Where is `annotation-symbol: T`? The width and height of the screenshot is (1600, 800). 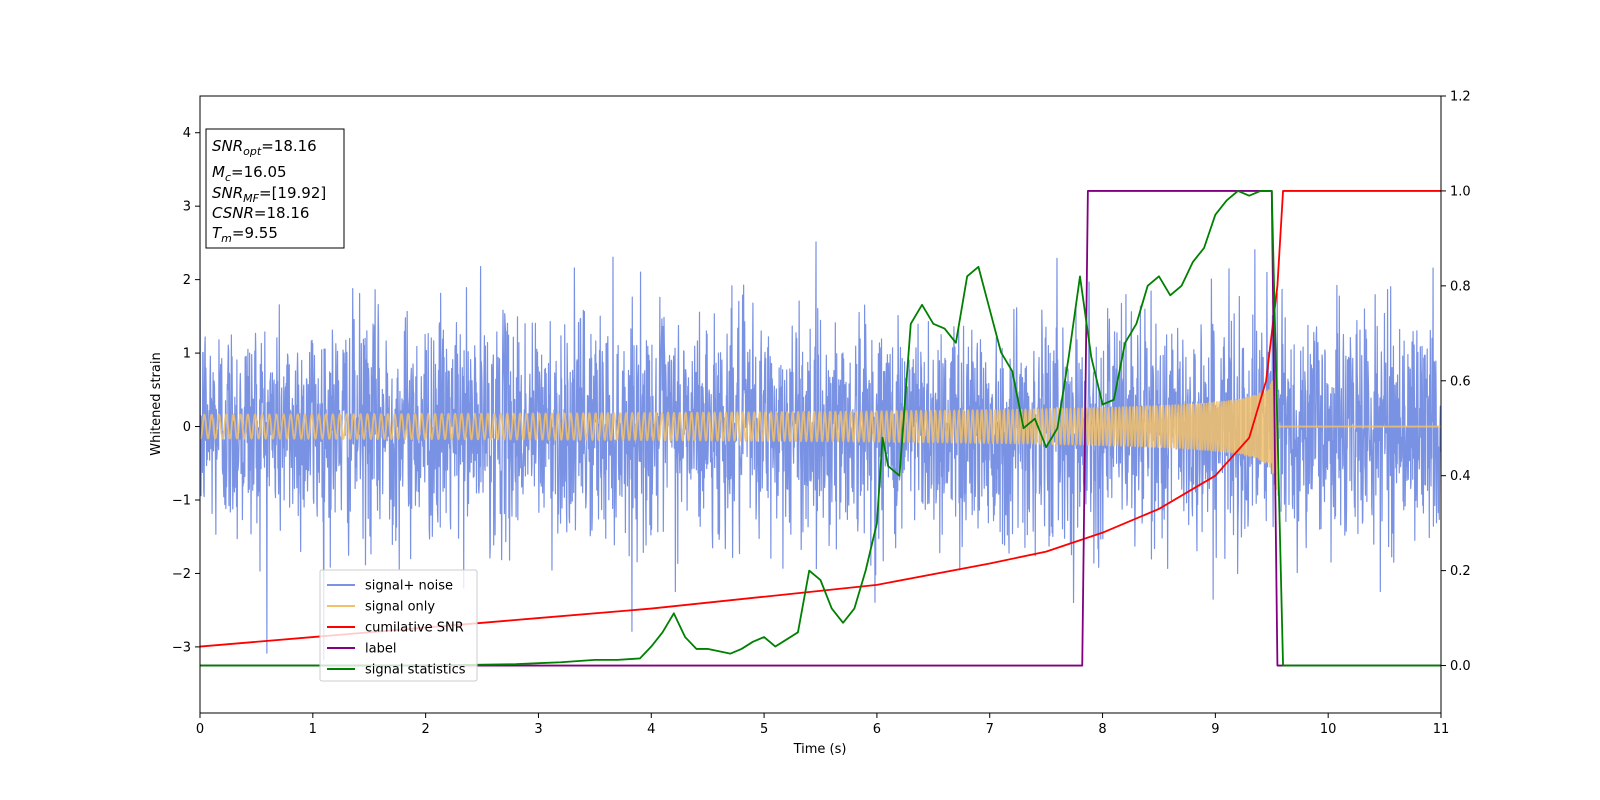 annotation-symbol: T is located at coordinates (217, 233).